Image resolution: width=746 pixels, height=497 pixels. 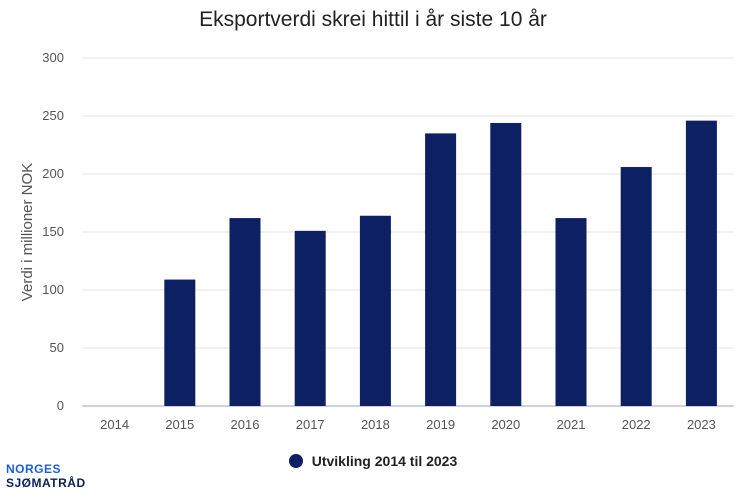 What do you see at coordinates (310, 424) in the screenshot?
I see `x-tick-label: 2017` at bounding box center [310, 424].